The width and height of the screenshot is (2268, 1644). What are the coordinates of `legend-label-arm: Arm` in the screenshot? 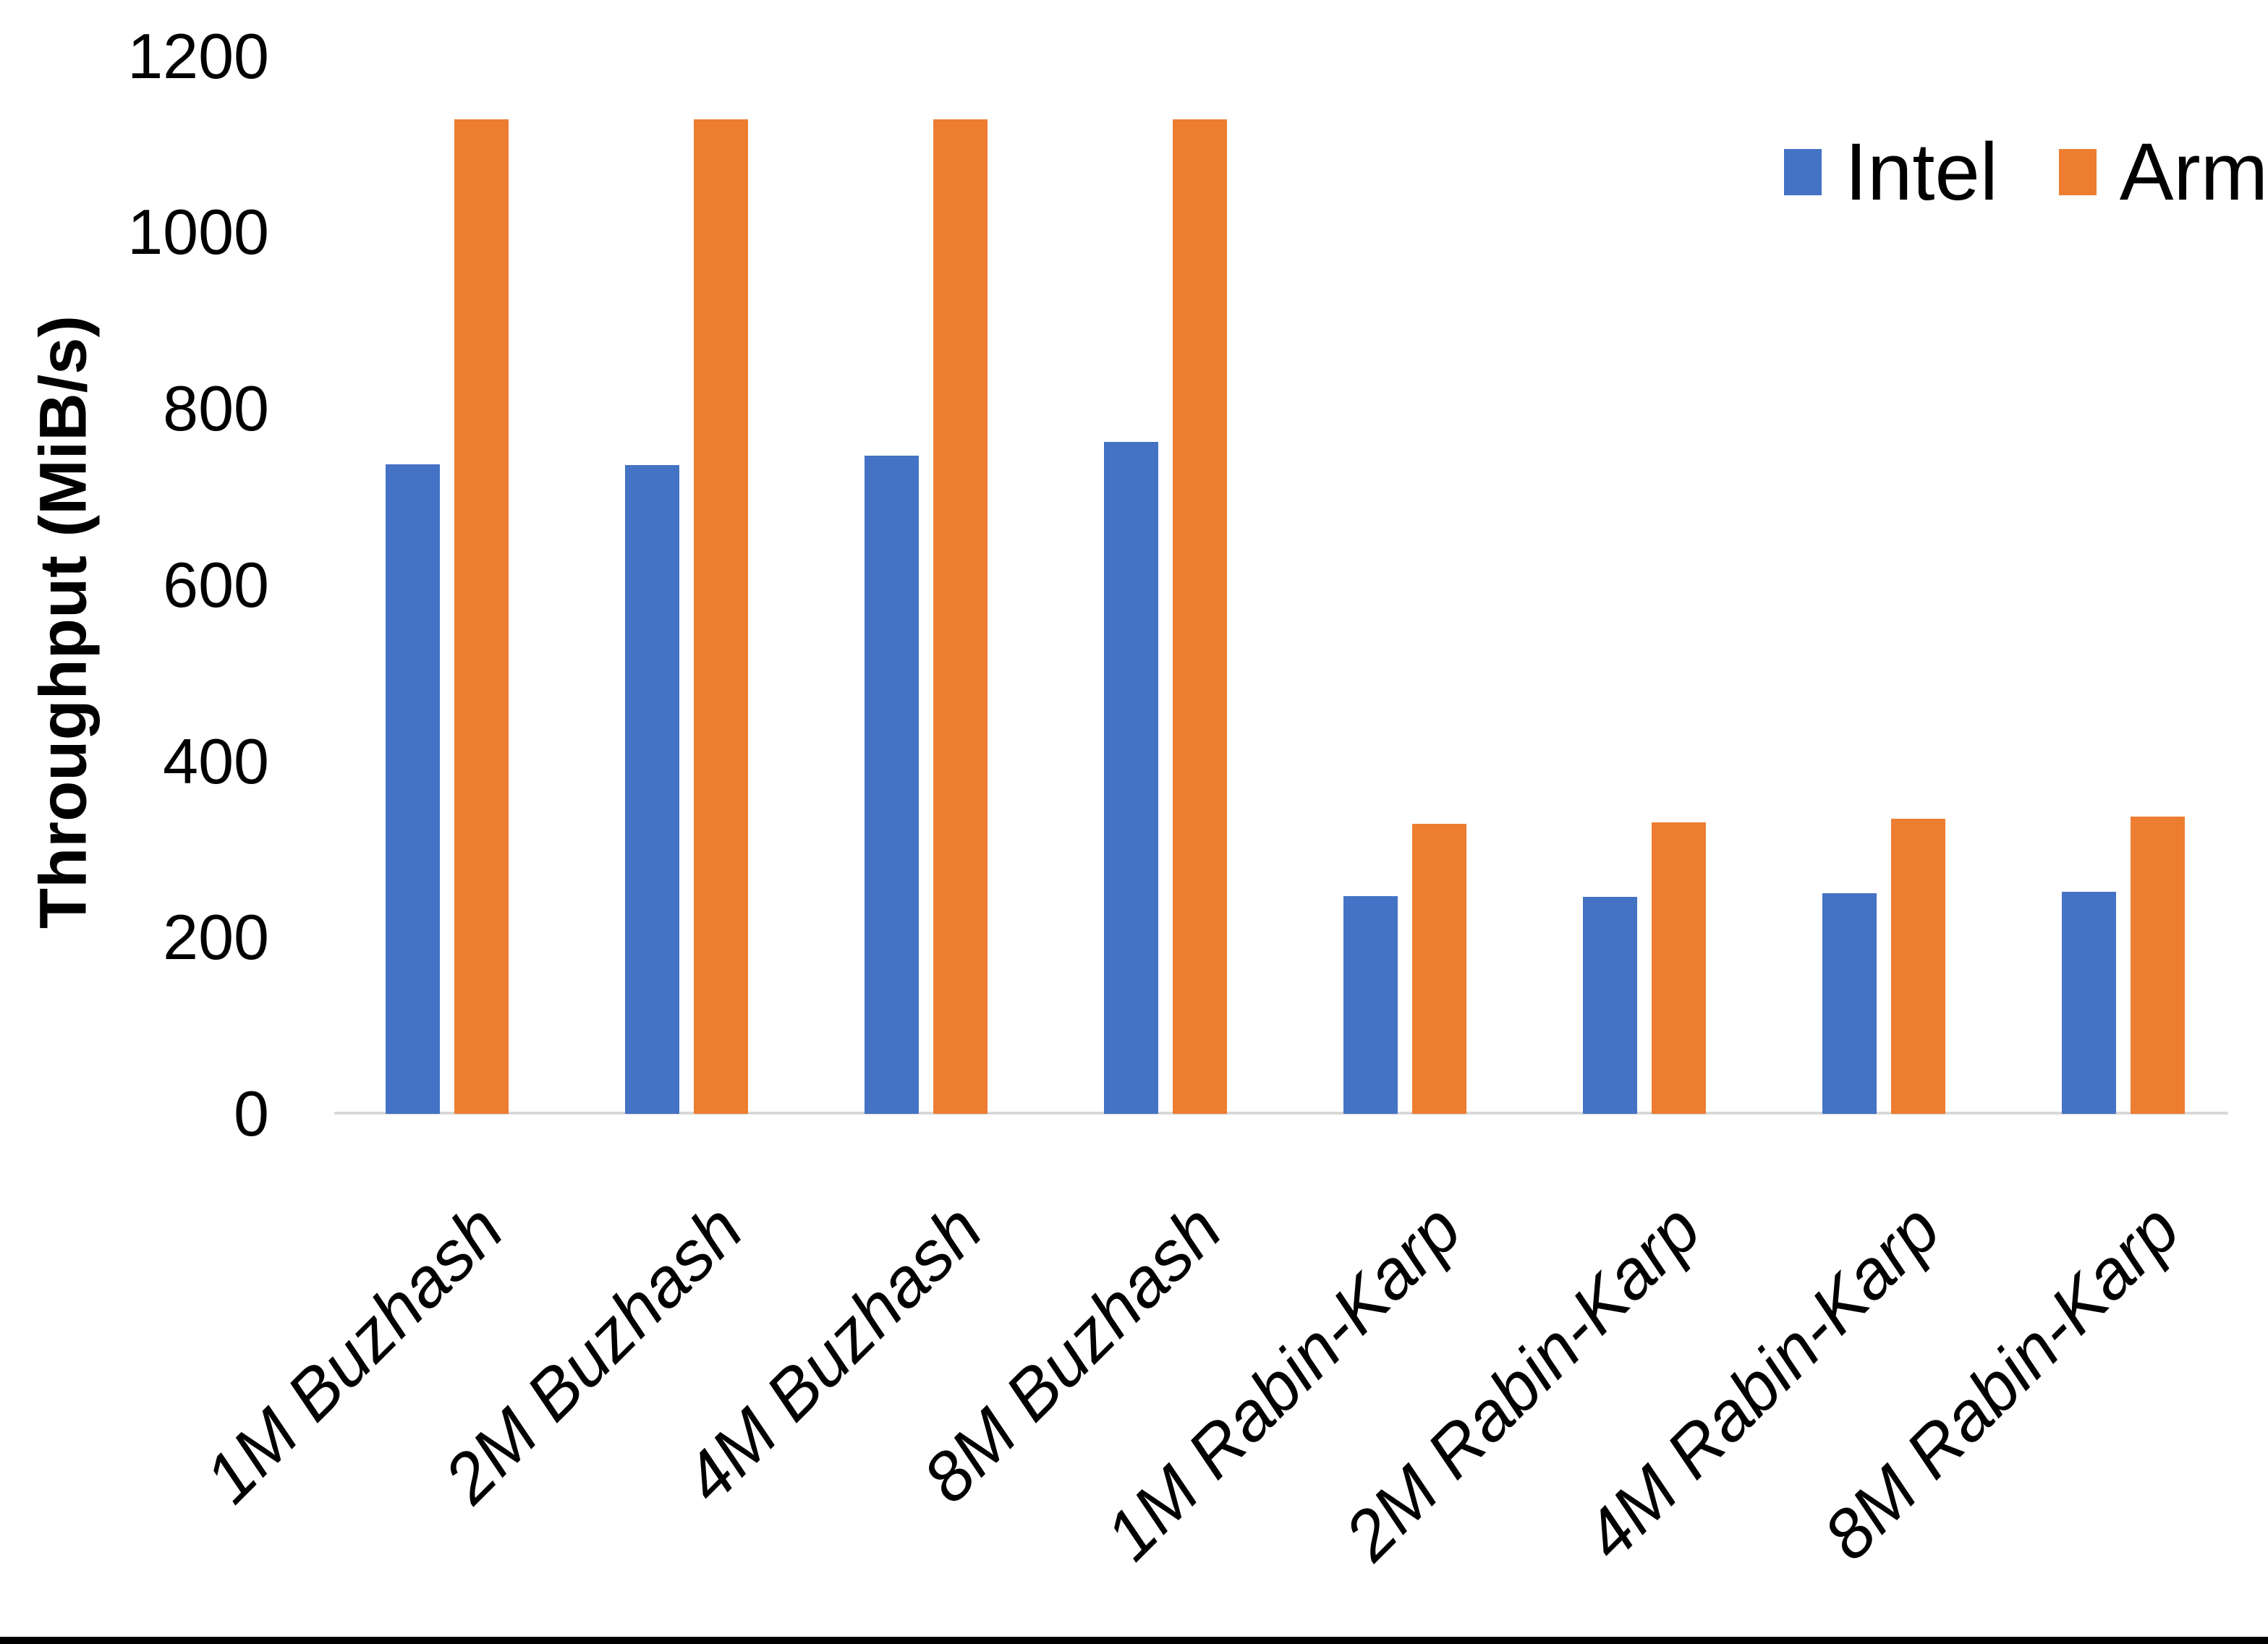 It's located at (2193, 172).